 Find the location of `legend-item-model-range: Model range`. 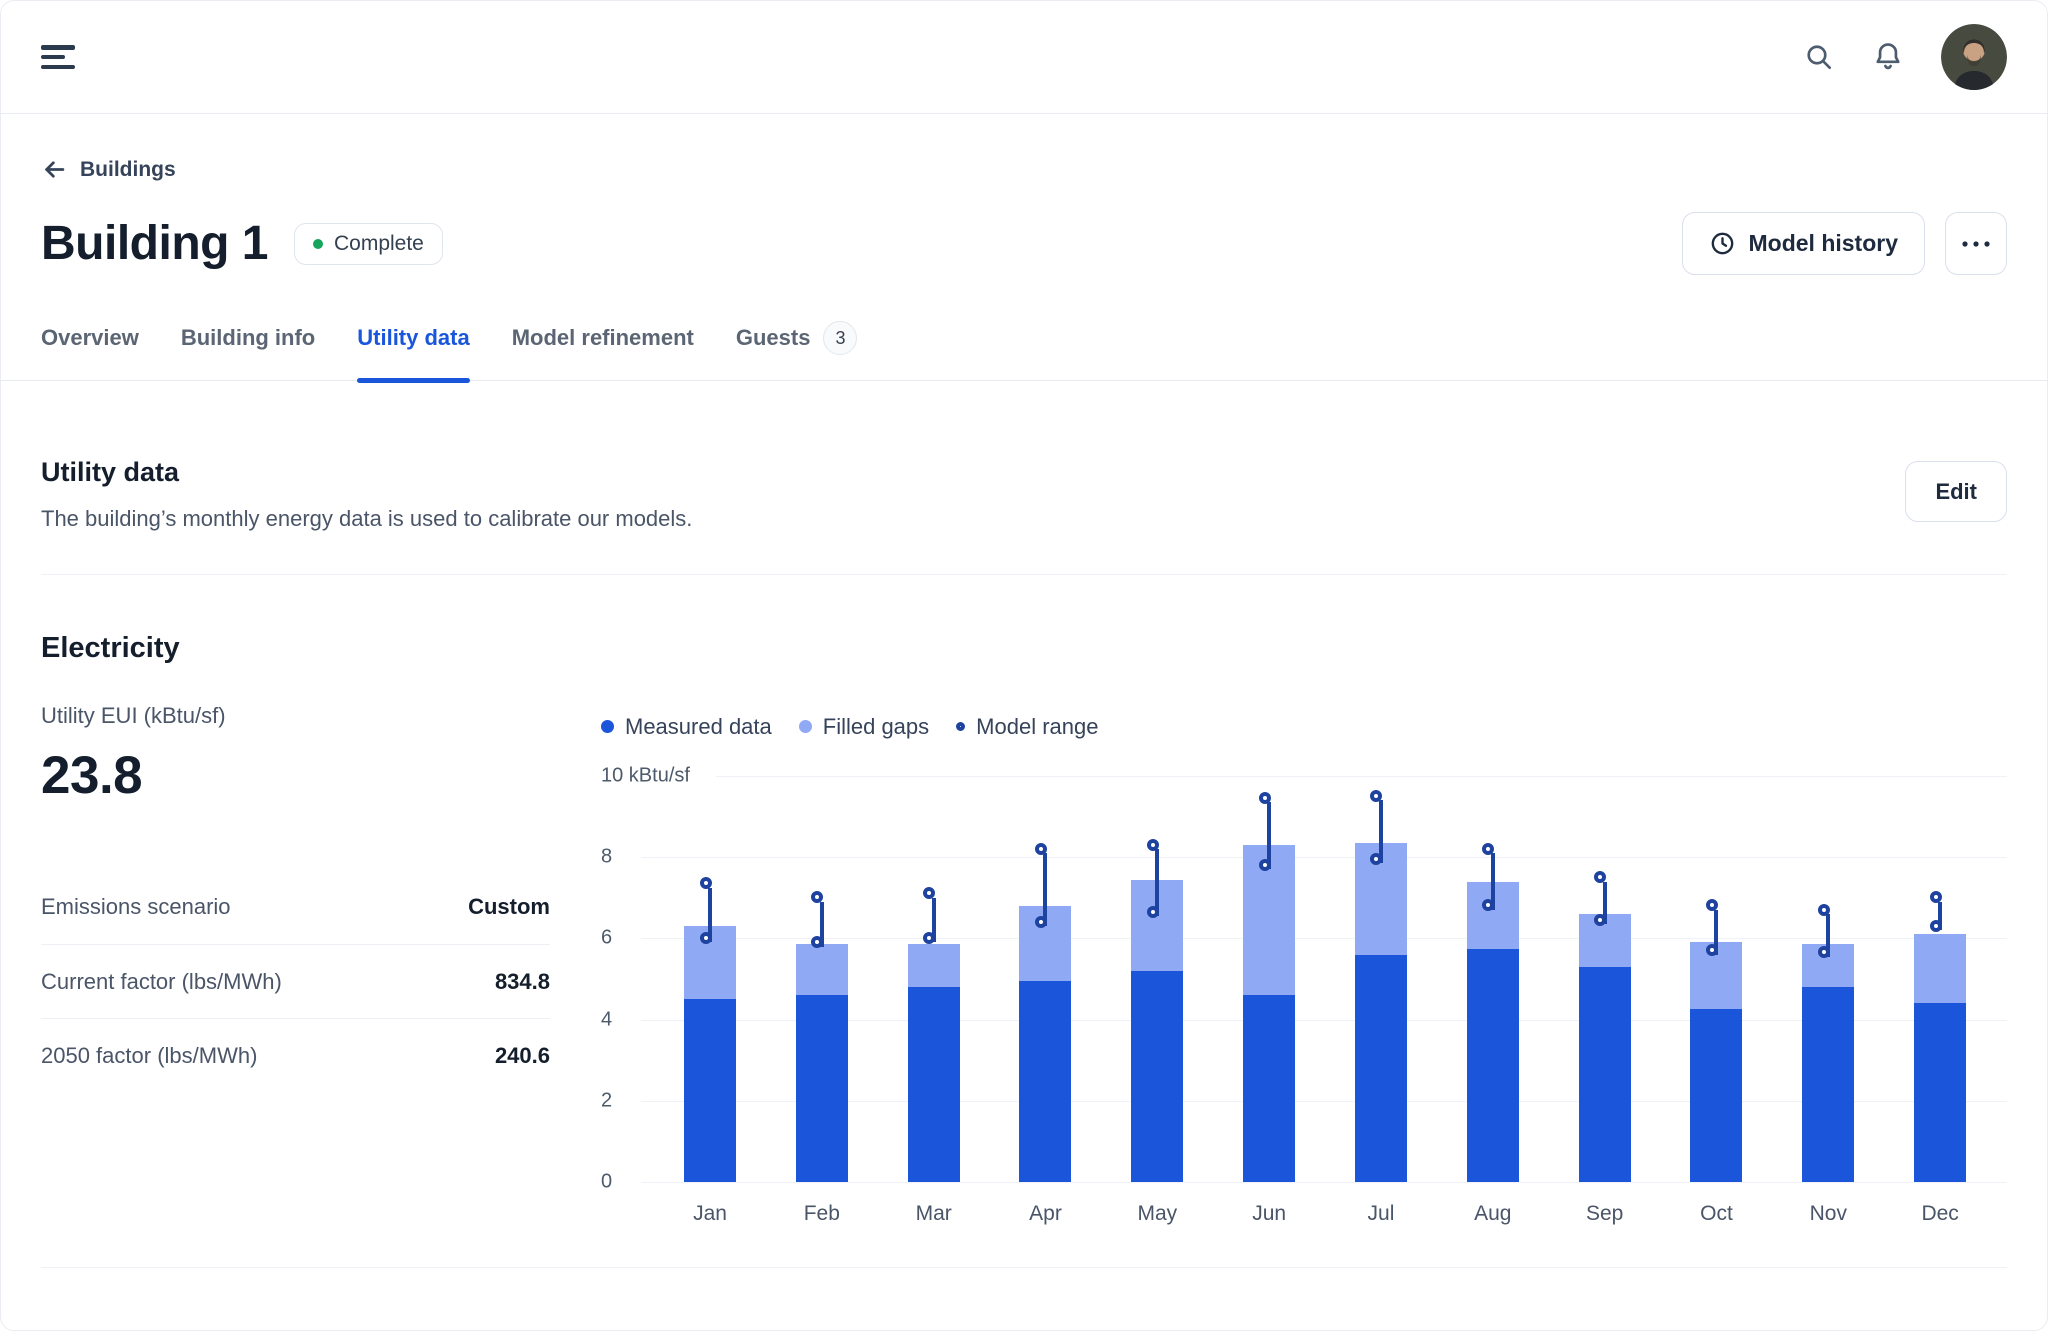

legend-item-model-range: Model range is located at coordinates (1027, 727).